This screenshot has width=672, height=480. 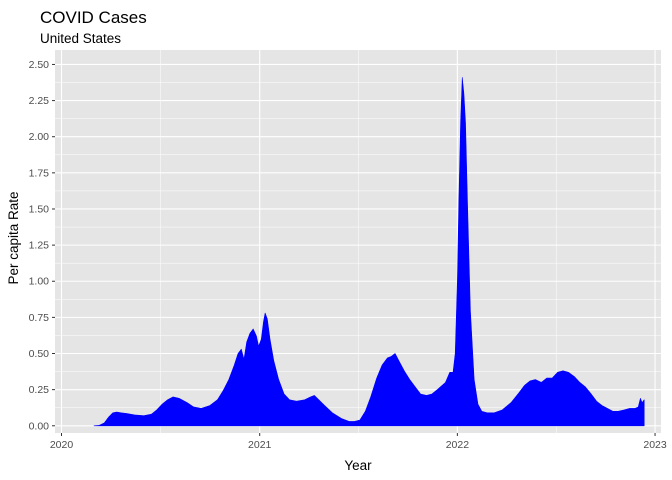 I want to click on x-axis-title: Year, so click(x=358, y=465).